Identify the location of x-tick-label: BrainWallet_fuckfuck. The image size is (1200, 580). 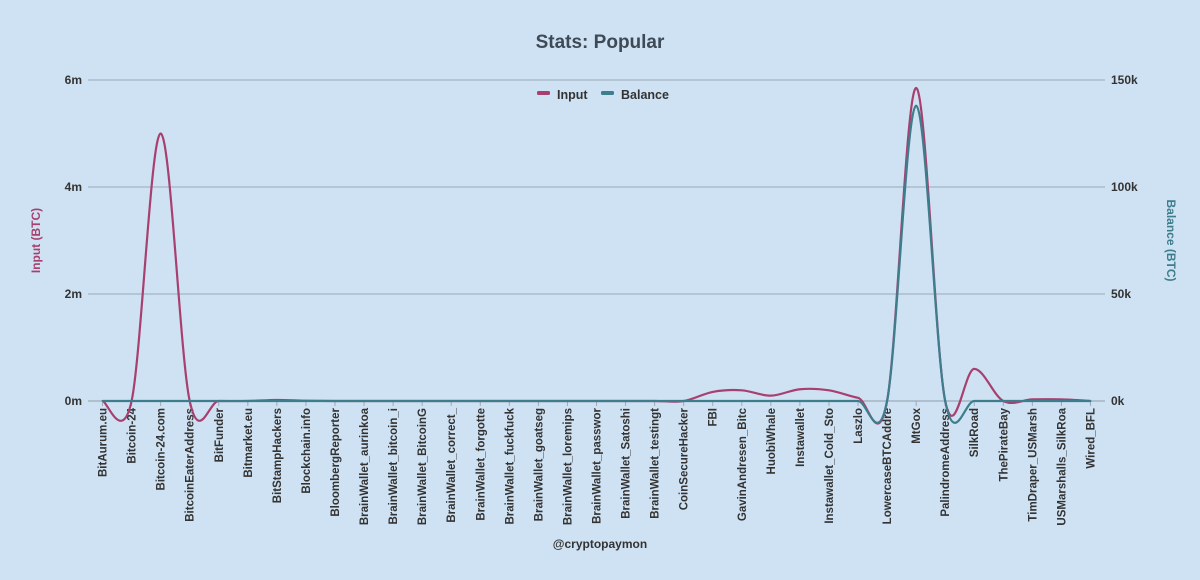
(510, 465).